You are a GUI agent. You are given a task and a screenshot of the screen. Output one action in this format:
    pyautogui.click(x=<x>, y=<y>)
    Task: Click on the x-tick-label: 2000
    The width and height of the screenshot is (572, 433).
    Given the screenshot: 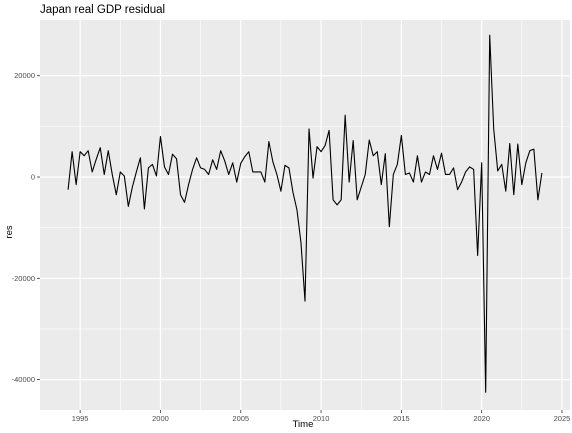 What is the action you would take?
    pyautogui.click(x=160, y=418)
    